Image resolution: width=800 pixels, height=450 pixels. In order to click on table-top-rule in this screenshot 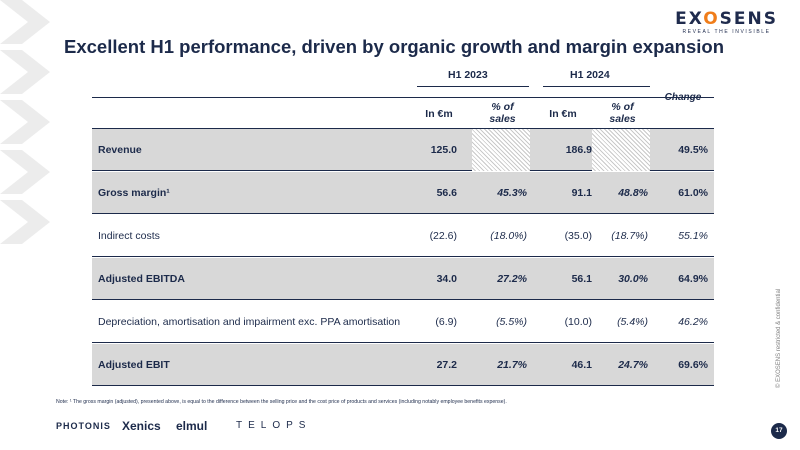, I will do `click(403, 97)`.